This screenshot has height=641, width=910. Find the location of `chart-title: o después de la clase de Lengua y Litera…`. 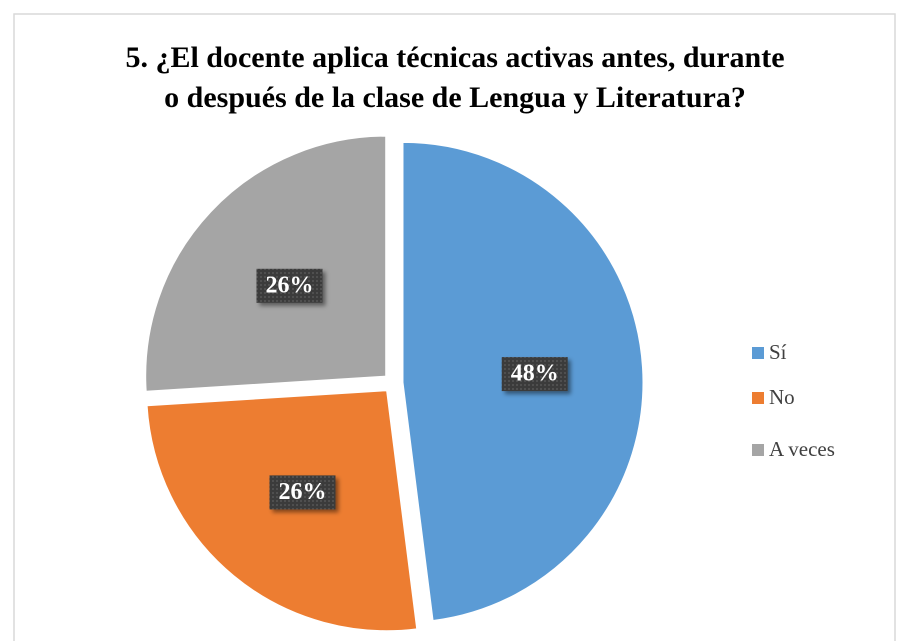

chart-title: o después de la clase de Lengua y Litera… is located at coordinates (455, 97).